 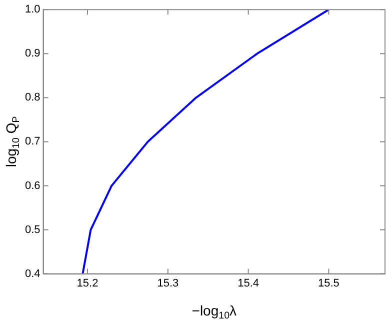 I want to click on y-axis-title: log10 QP, so click(x=12, y=142).